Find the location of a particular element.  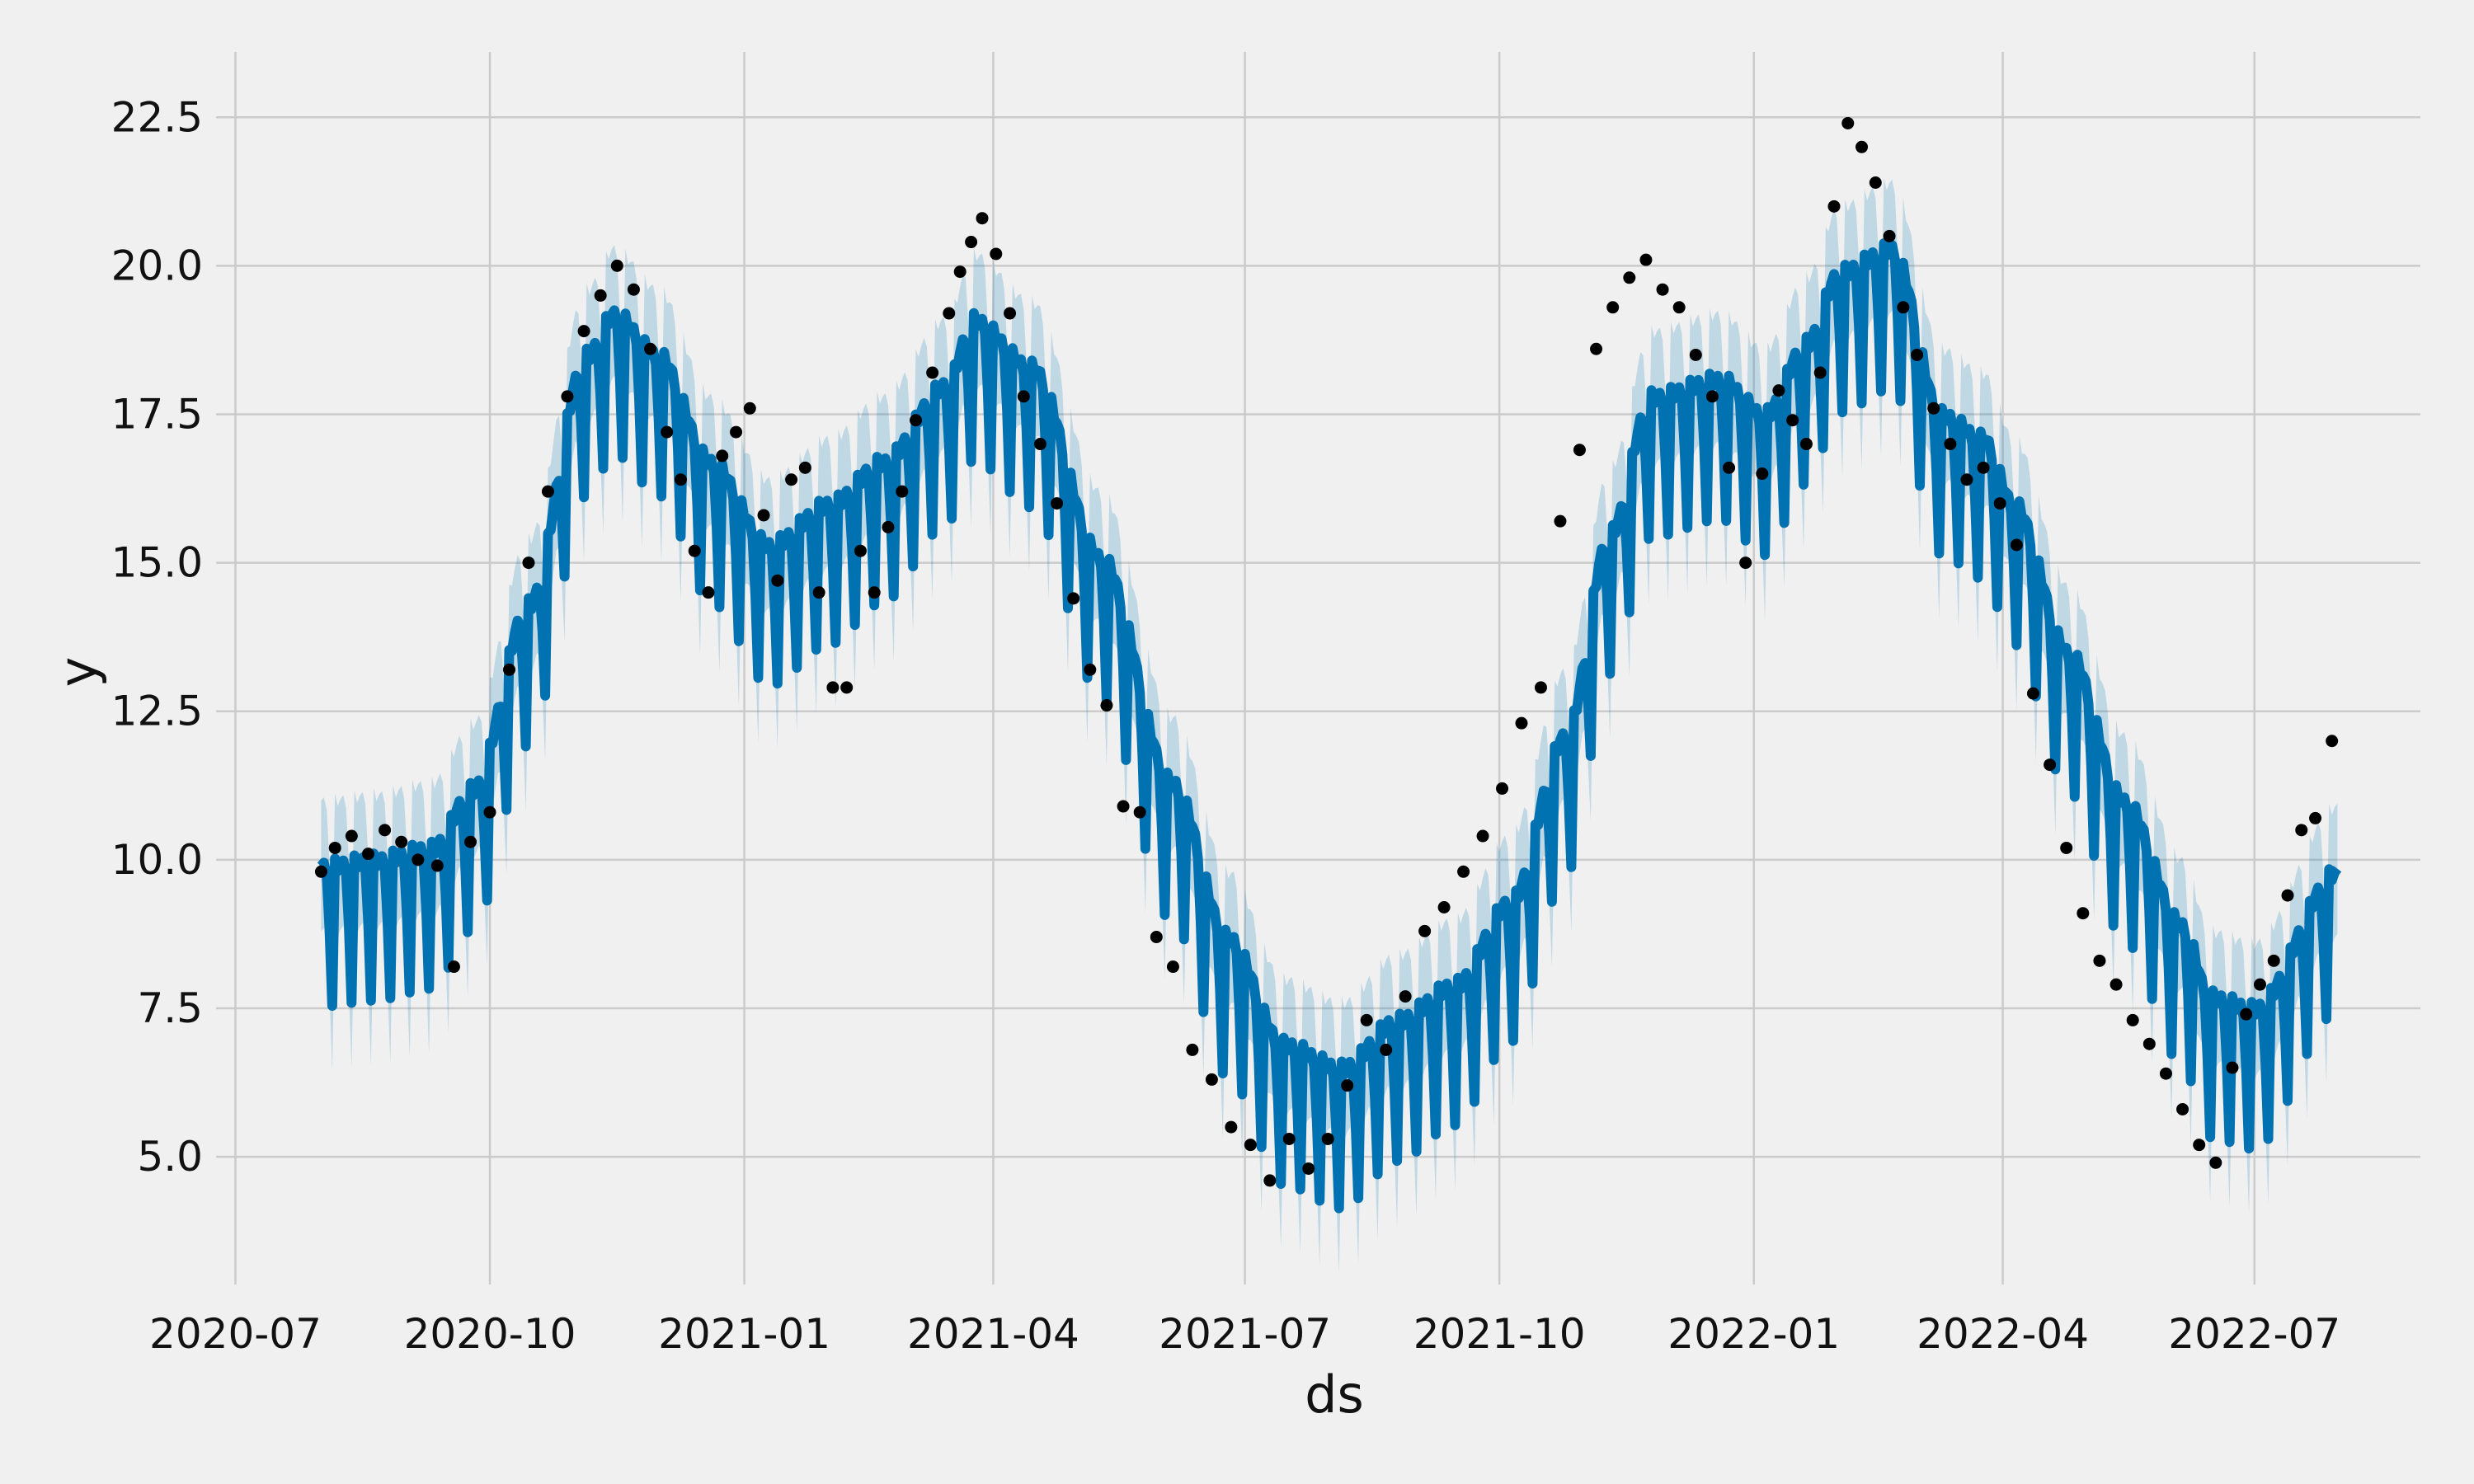

x-tick-label: 2021-01 is located at coordinates (744, 1334).